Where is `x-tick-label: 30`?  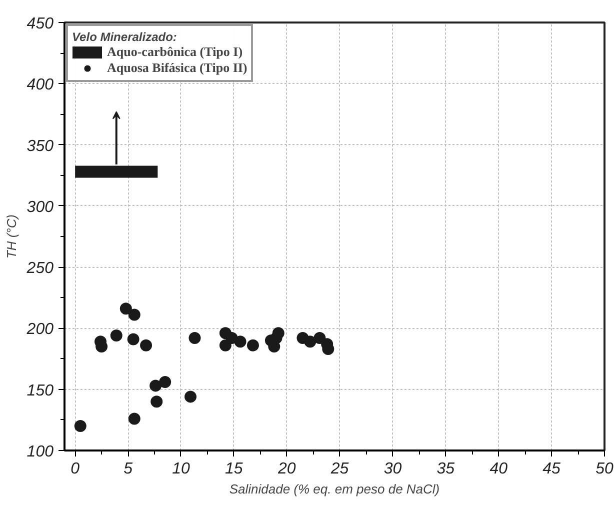 x-tick-label: 30 is located at coordinates (393, 469).